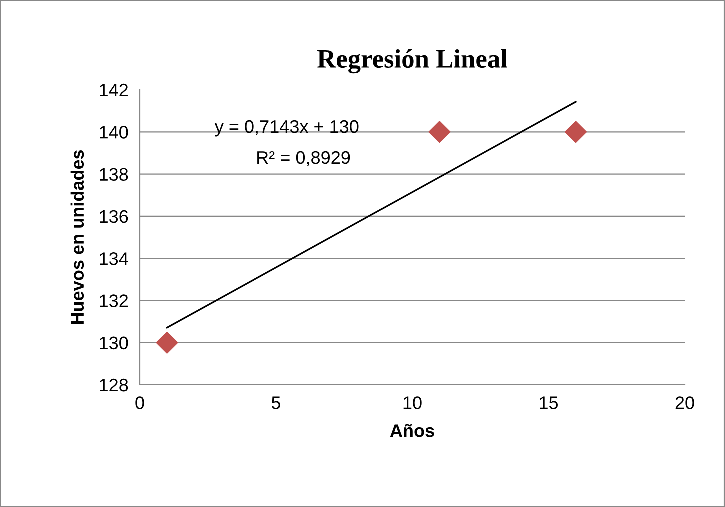  Describe the element at coordinates (114, 217) in the screenshot. I see `y-tick-label: 136` at that location.